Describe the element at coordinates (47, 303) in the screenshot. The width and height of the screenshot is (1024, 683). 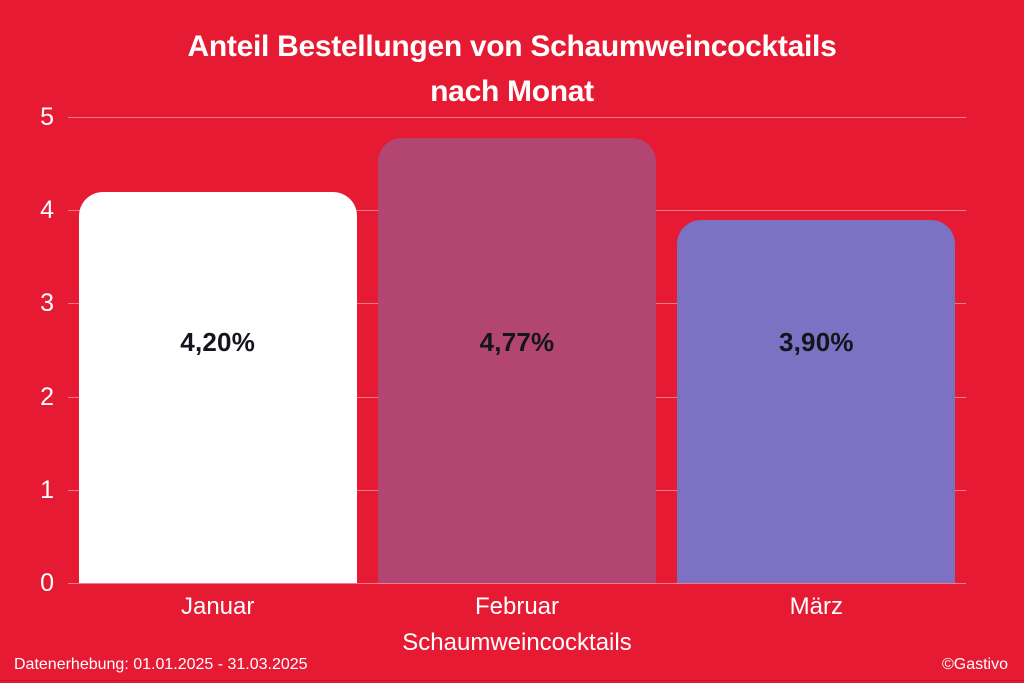
I see `y-tick-label-3: 3` at that location.